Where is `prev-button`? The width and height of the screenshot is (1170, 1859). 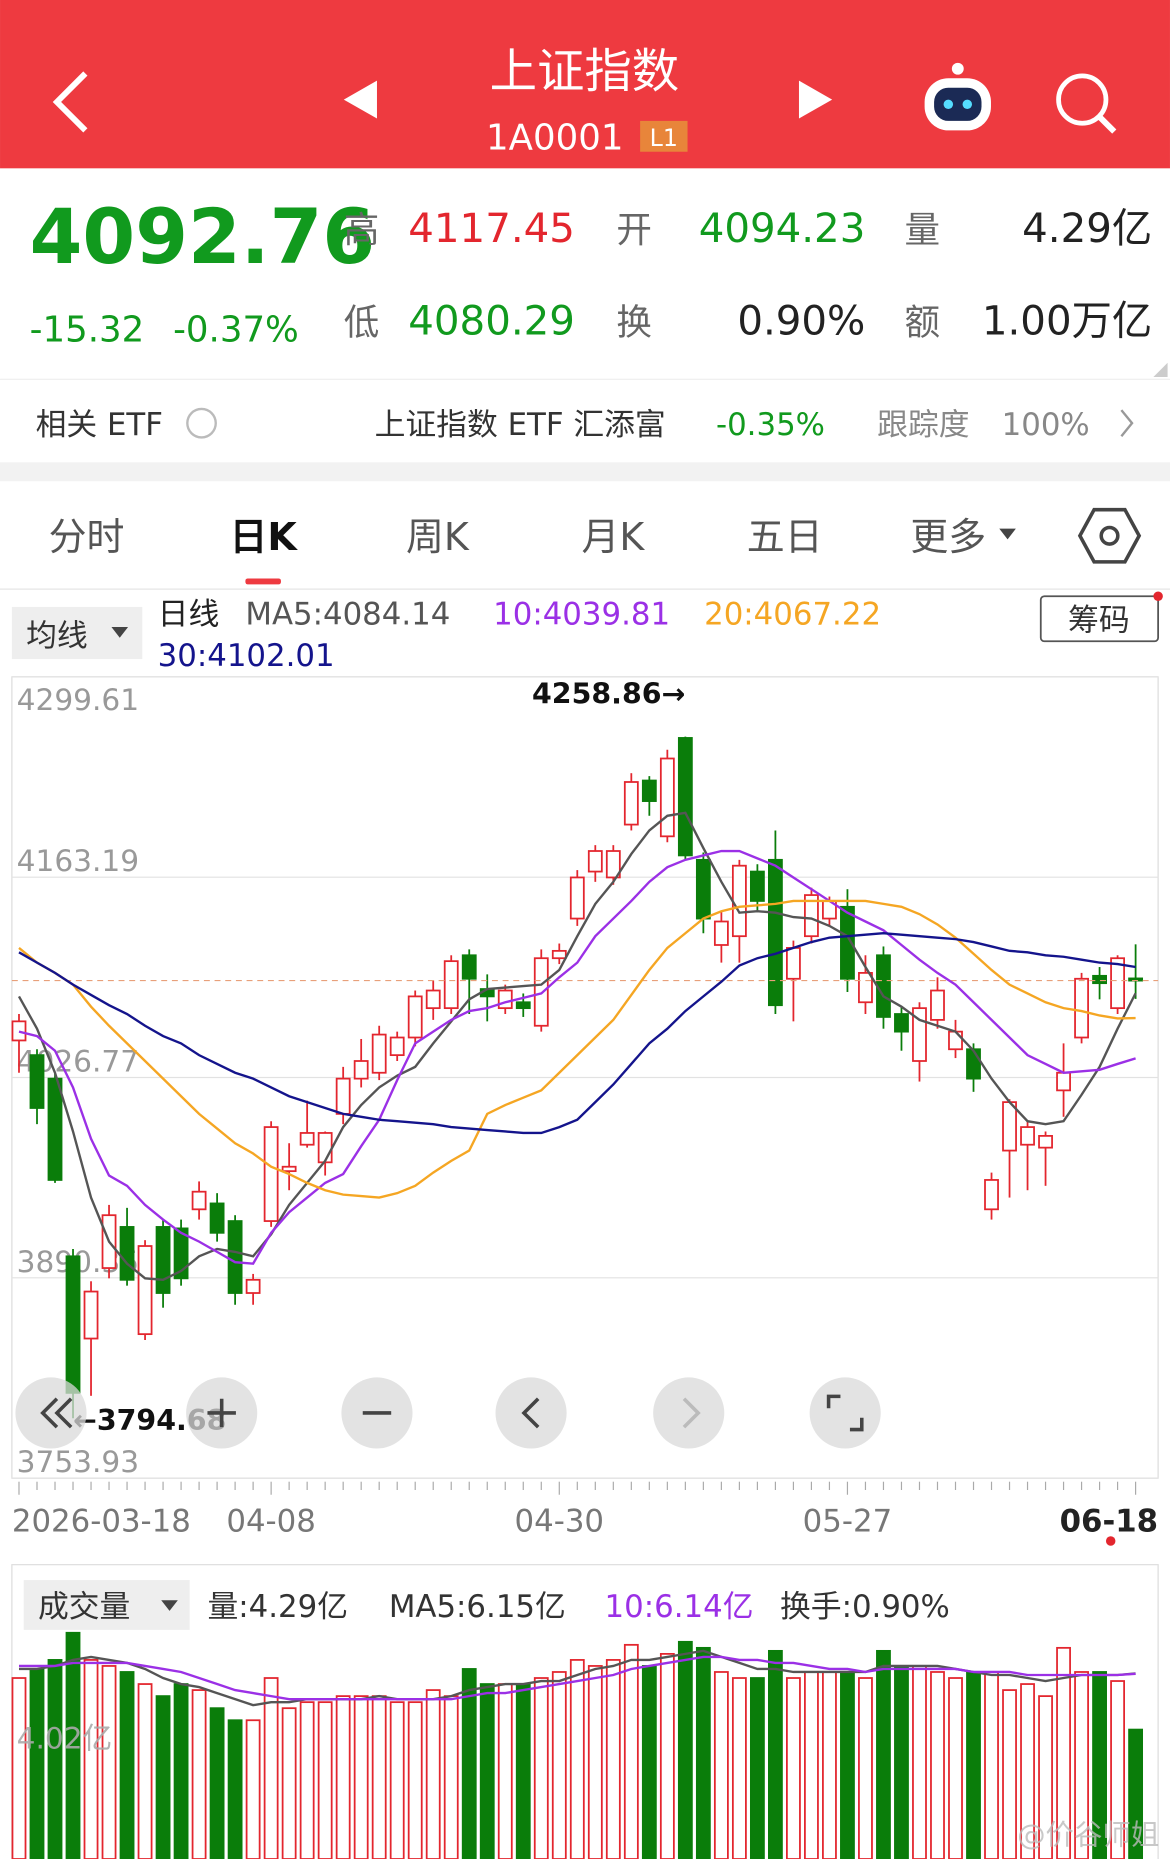 prev-button is located at coordinates (360, 99).